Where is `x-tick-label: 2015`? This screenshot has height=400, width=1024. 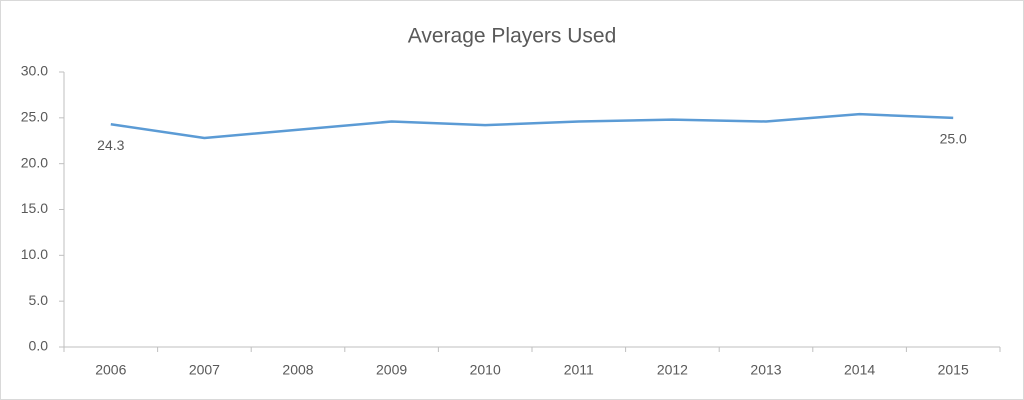
x-tick-label: 2015 is located at coordinates (953, 370).